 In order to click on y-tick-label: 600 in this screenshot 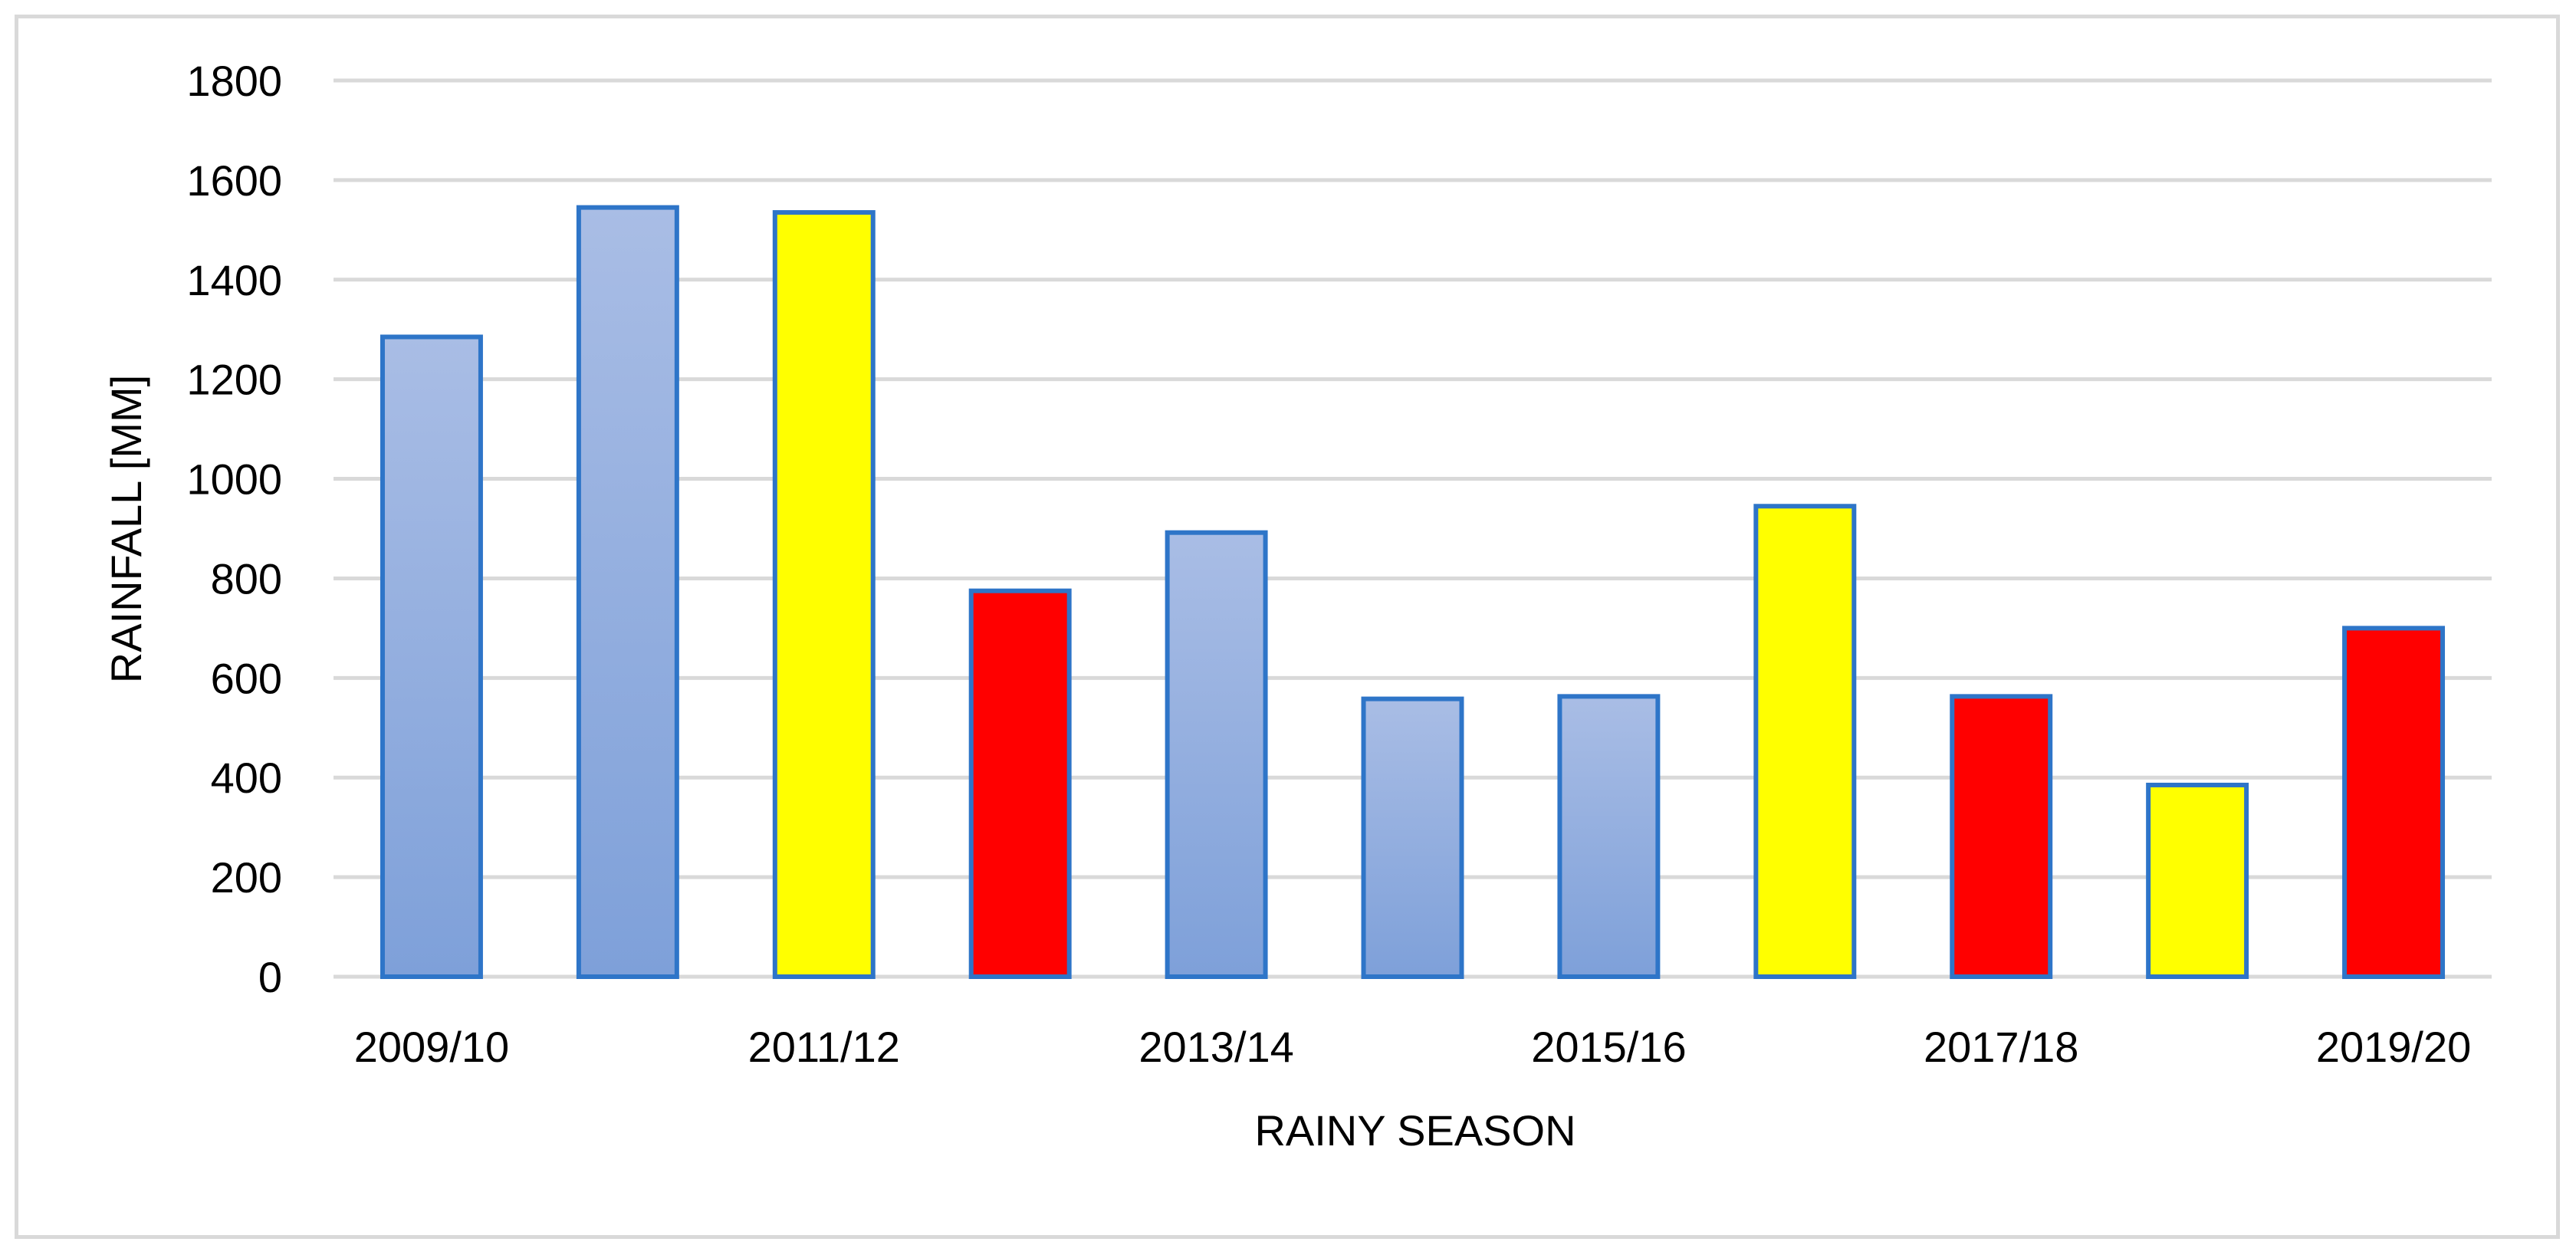, I will do `click(247, 678)`.